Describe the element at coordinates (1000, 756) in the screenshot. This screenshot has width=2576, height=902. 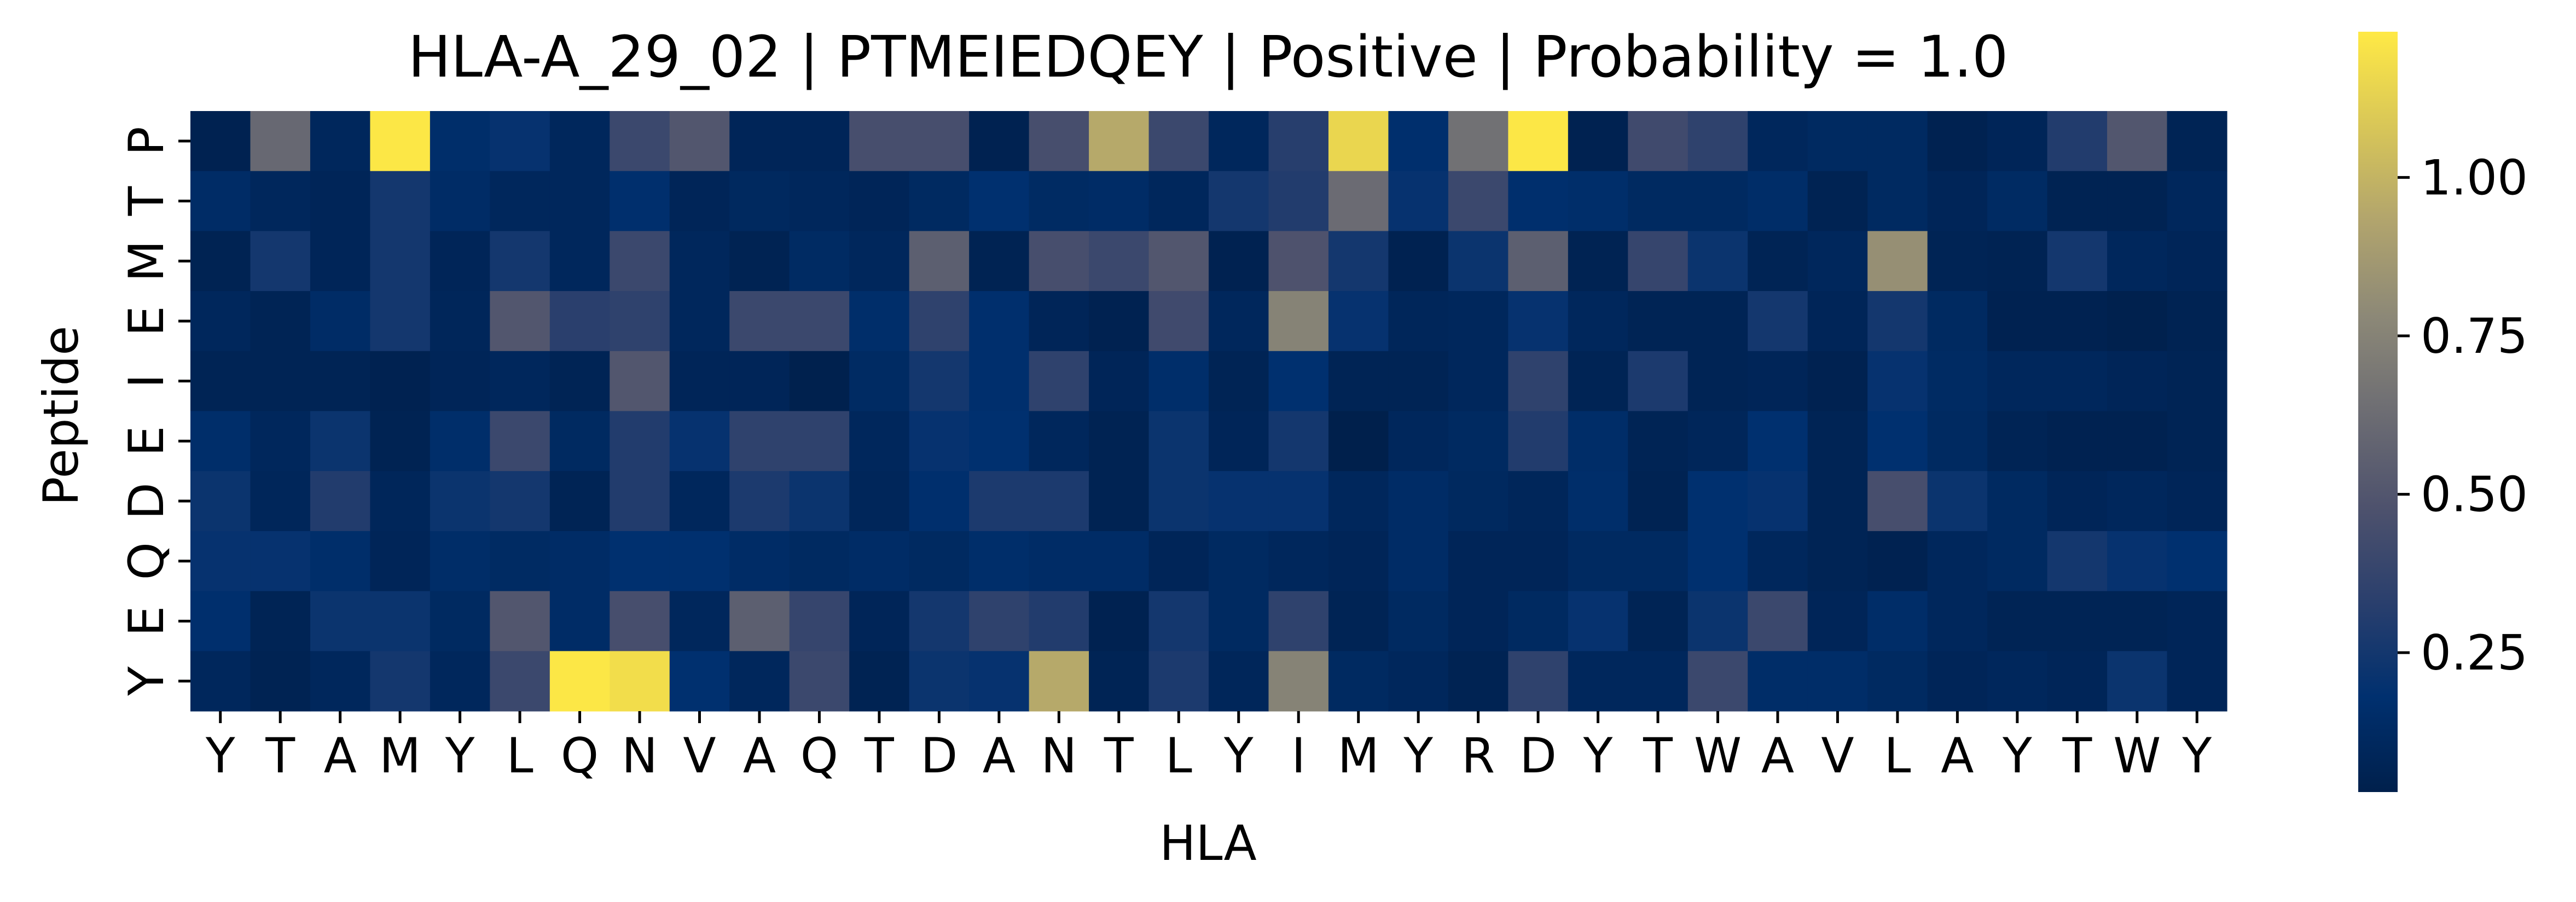
I see `x-tick-label: A` at that location.